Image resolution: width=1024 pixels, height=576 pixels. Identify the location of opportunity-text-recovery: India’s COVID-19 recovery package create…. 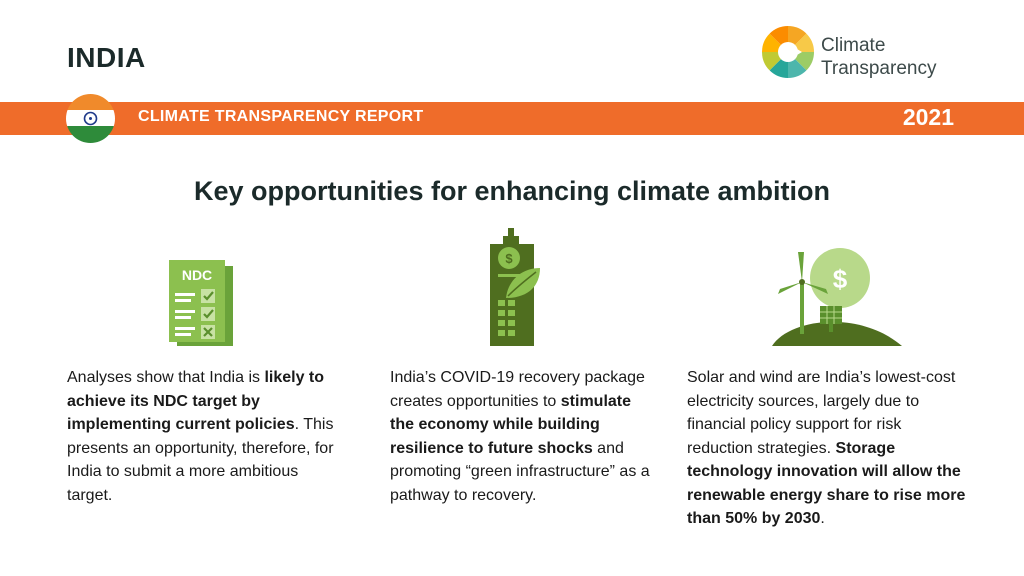
(520, 436).